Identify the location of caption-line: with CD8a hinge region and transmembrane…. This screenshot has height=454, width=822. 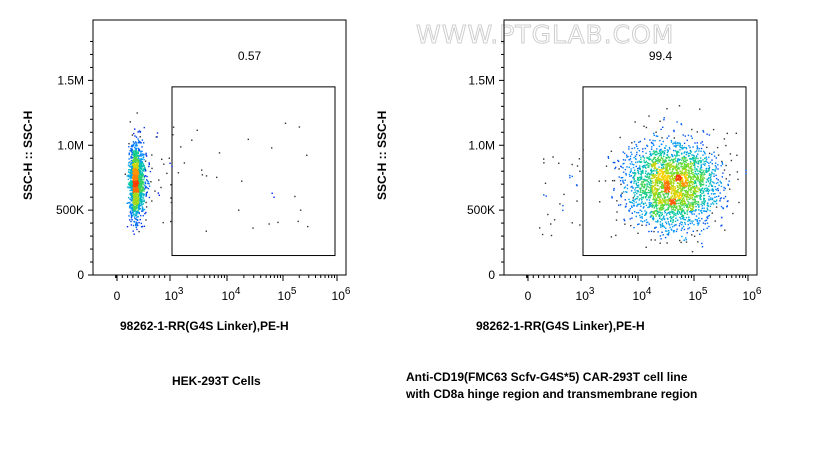
(552, 394).